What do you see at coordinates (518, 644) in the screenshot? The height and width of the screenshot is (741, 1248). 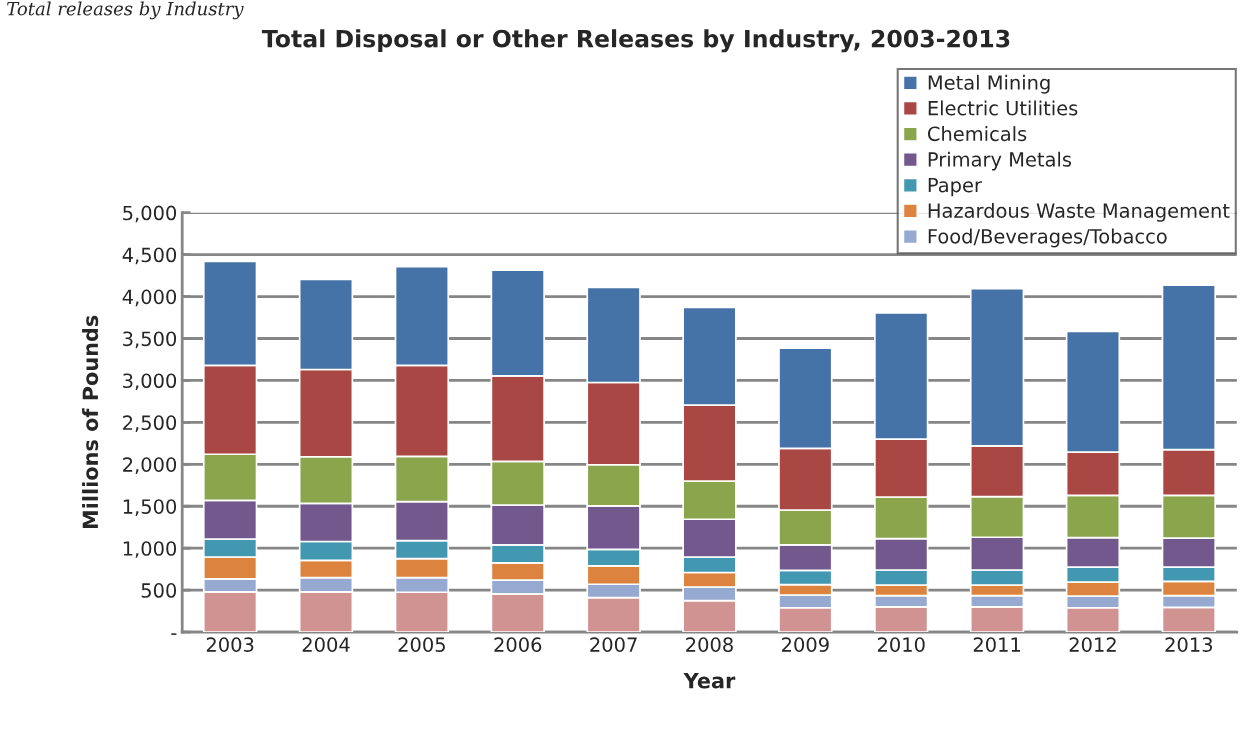 I see `x-tick-label: 2006` at bounding box center [518, 644].